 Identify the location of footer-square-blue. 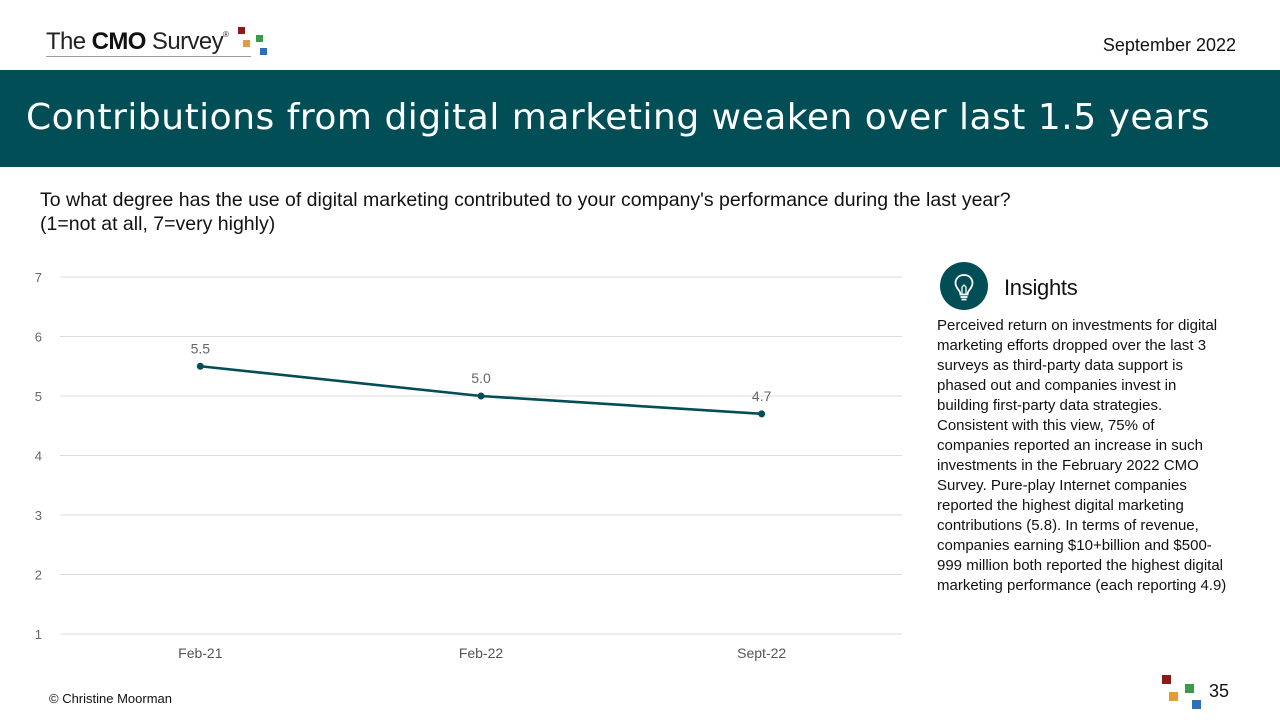
(1196, 704).